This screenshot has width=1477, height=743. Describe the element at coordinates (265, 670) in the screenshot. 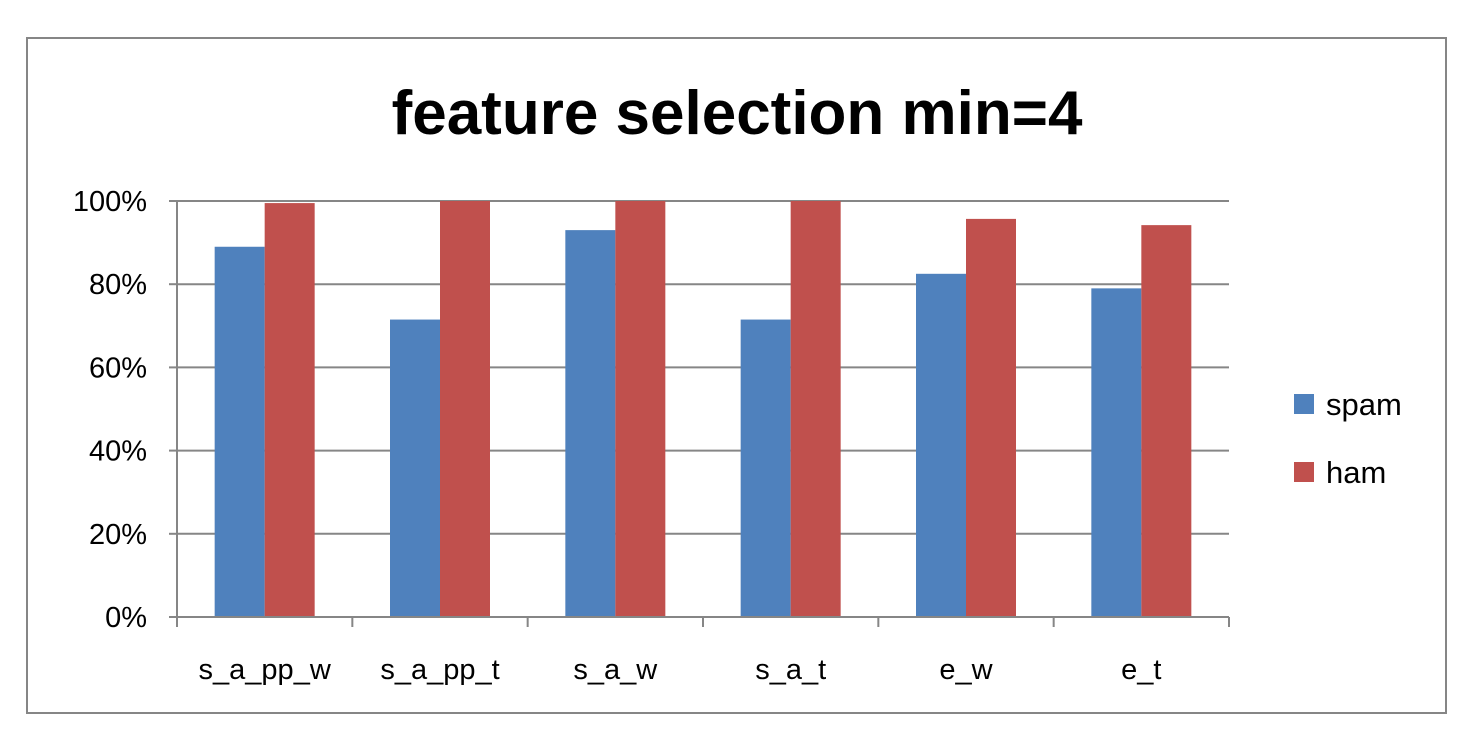

I see `x-tick-label: s_a_pp_w` at that location.